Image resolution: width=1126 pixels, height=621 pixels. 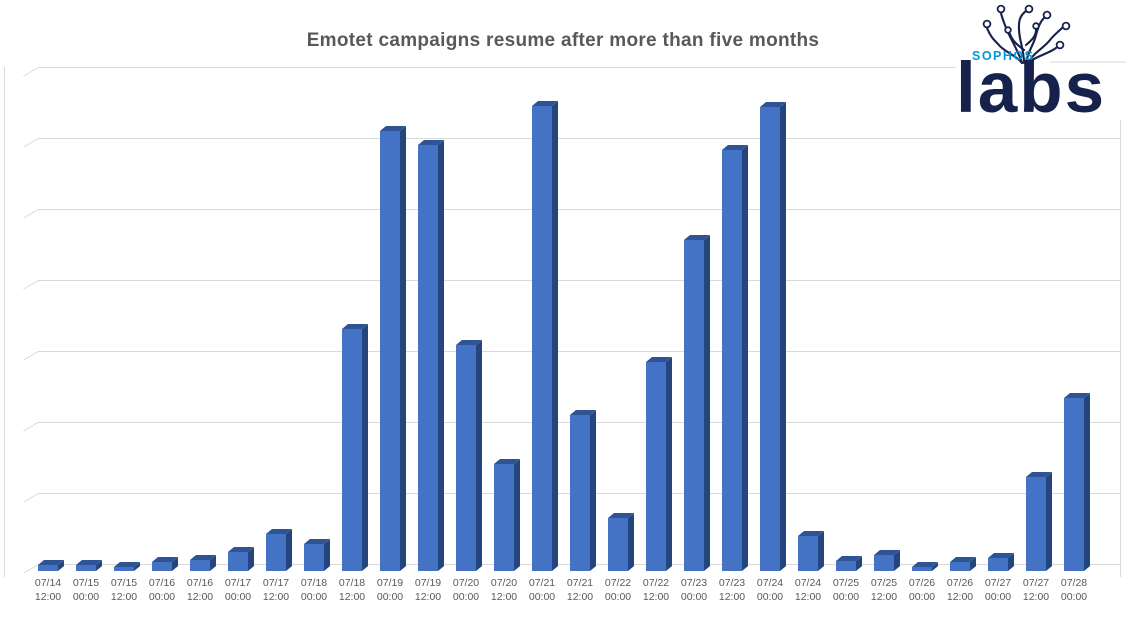 What do you see at coordinates (352, 590) in the screenshot?
I see `x-axis-label: 07/18 12:00` at bounding box center [352, 590].